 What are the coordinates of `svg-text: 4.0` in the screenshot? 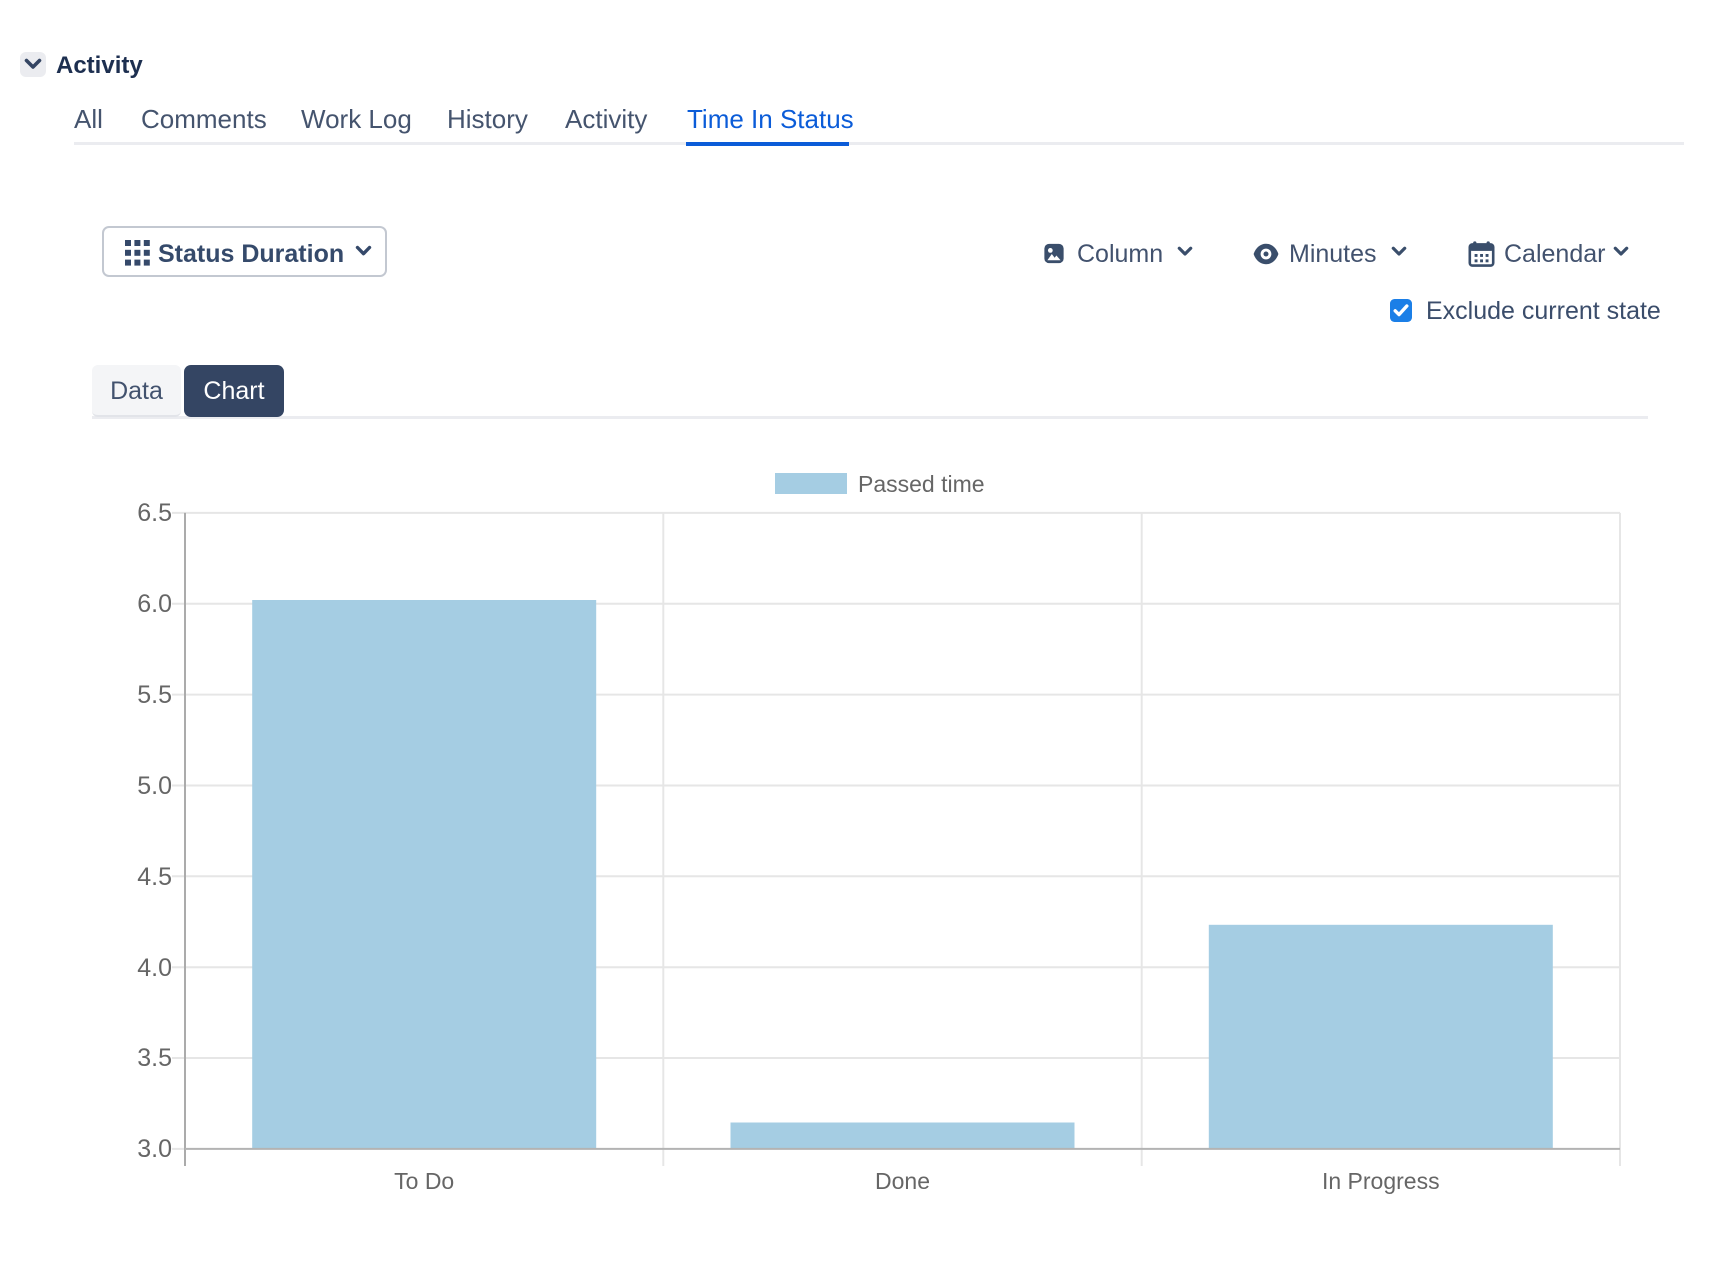 It's located at (154, 968).